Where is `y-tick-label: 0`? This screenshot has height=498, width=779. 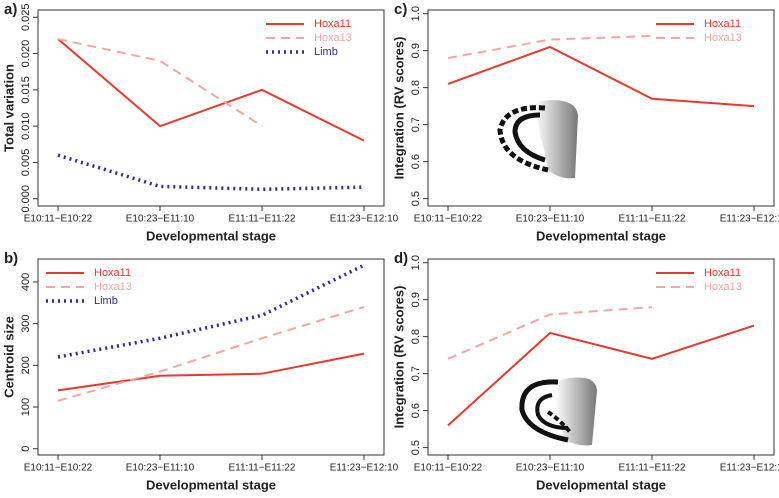
y-tick-label: 0 is located at coordinates (26, 449).